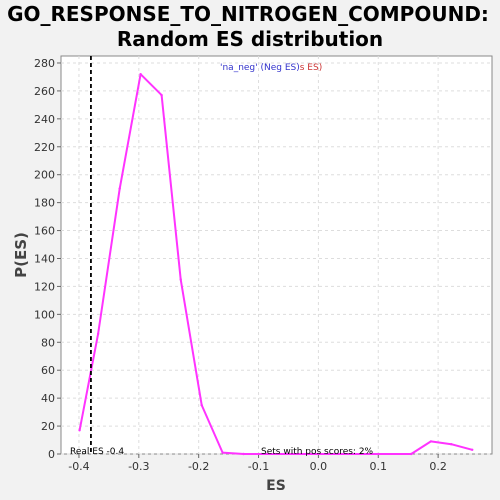 The image size is (500, 500). What do you see at coordinates (438, 466) in the screenshot?
I see `x-tick-label: 0.2` at bounding box center [438, 466].